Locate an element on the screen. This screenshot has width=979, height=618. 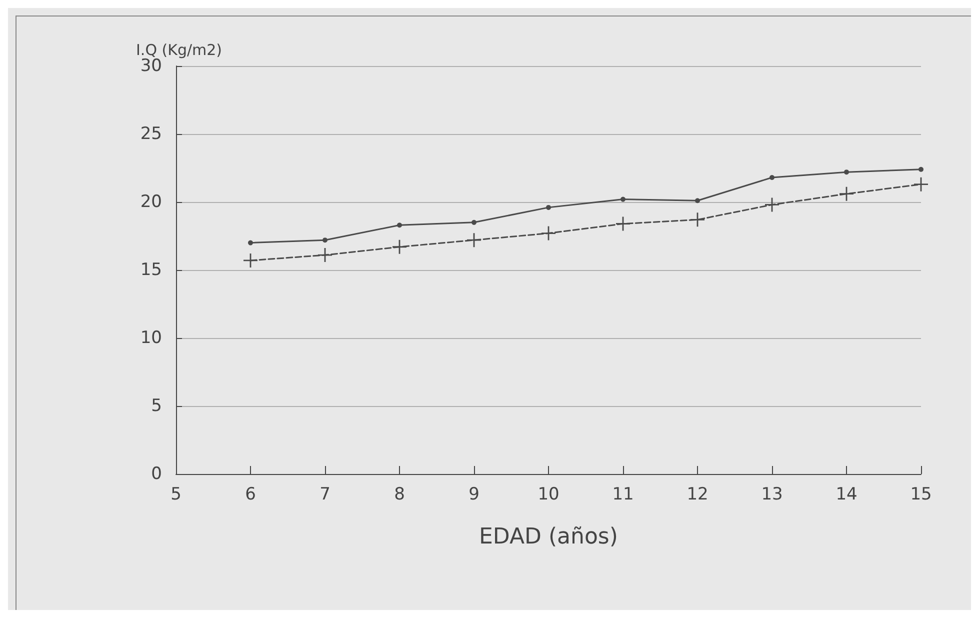
x-tick-label: 8 is located at coordinates (399, 494).